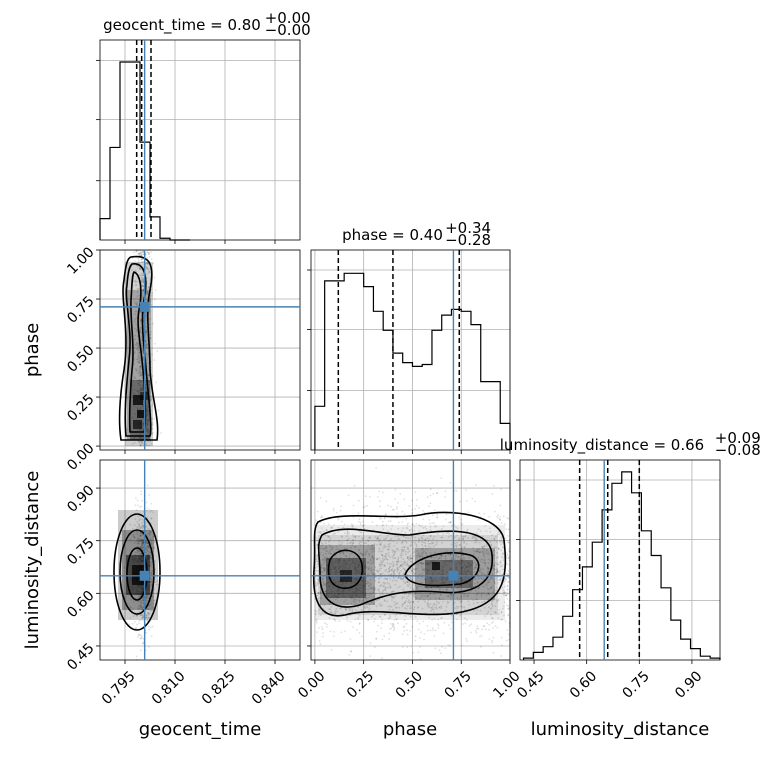 The image size is (760, 760). I want to click on x-tick-label: 0.75, so click(457, 684).